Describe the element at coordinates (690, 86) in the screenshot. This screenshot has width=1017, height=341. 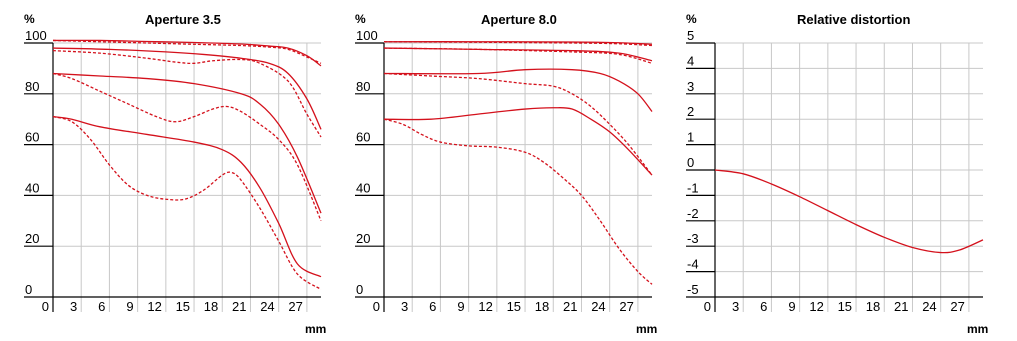
I see `y-tick-label: 3` at that location.